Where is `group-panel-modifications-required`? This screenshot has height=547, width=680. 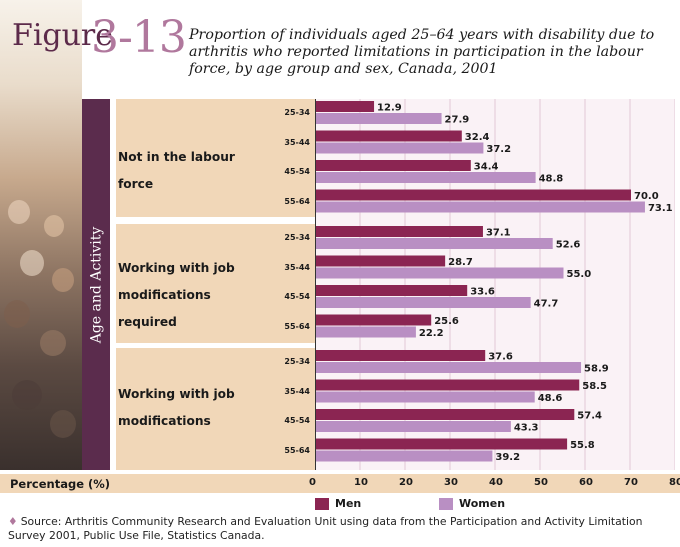 group-panel-modifications-required is located at coordinates (215, 283).